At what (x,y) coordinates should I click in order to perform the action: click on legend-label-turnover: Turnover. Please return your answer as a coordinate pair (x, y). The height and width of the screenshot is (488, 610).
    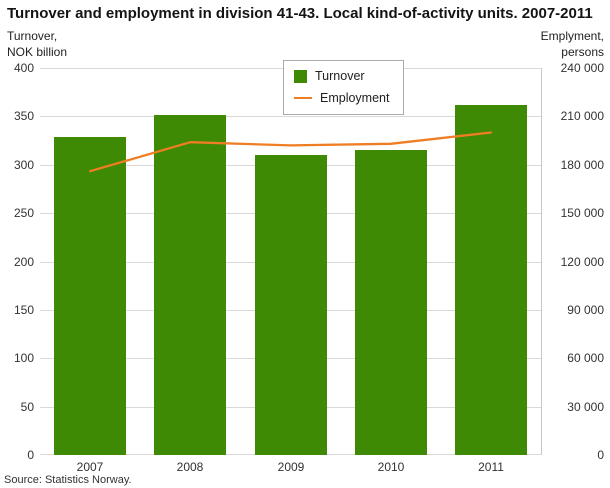
    Looking at the image, I should click on (340, 76).